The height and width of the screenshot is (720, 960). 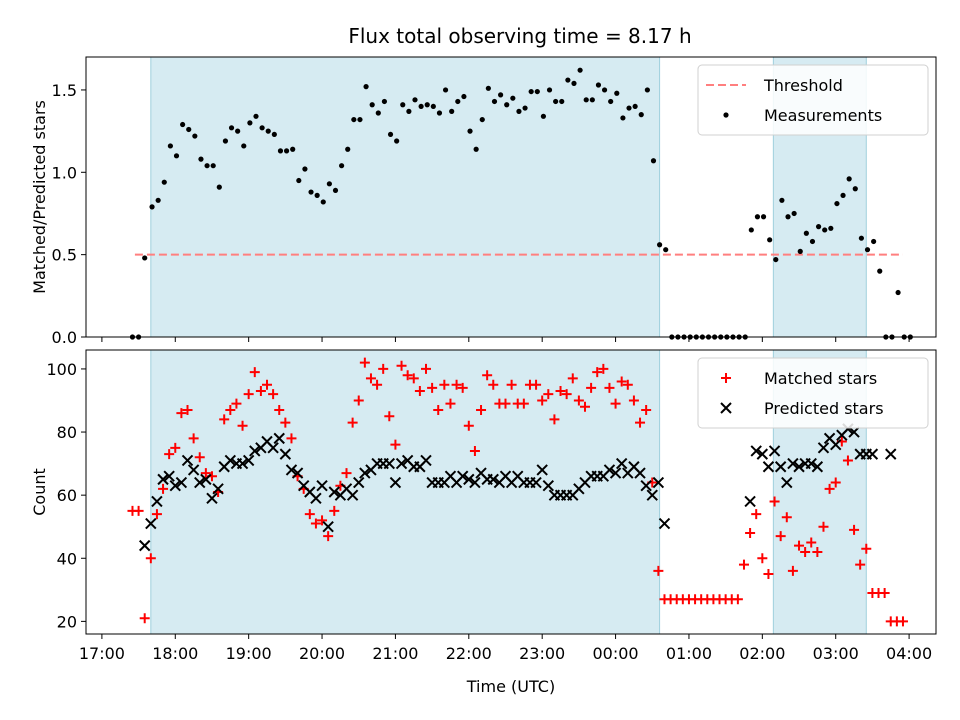 I want to click on y-tick-label: 60, so click(x=67, y=495).